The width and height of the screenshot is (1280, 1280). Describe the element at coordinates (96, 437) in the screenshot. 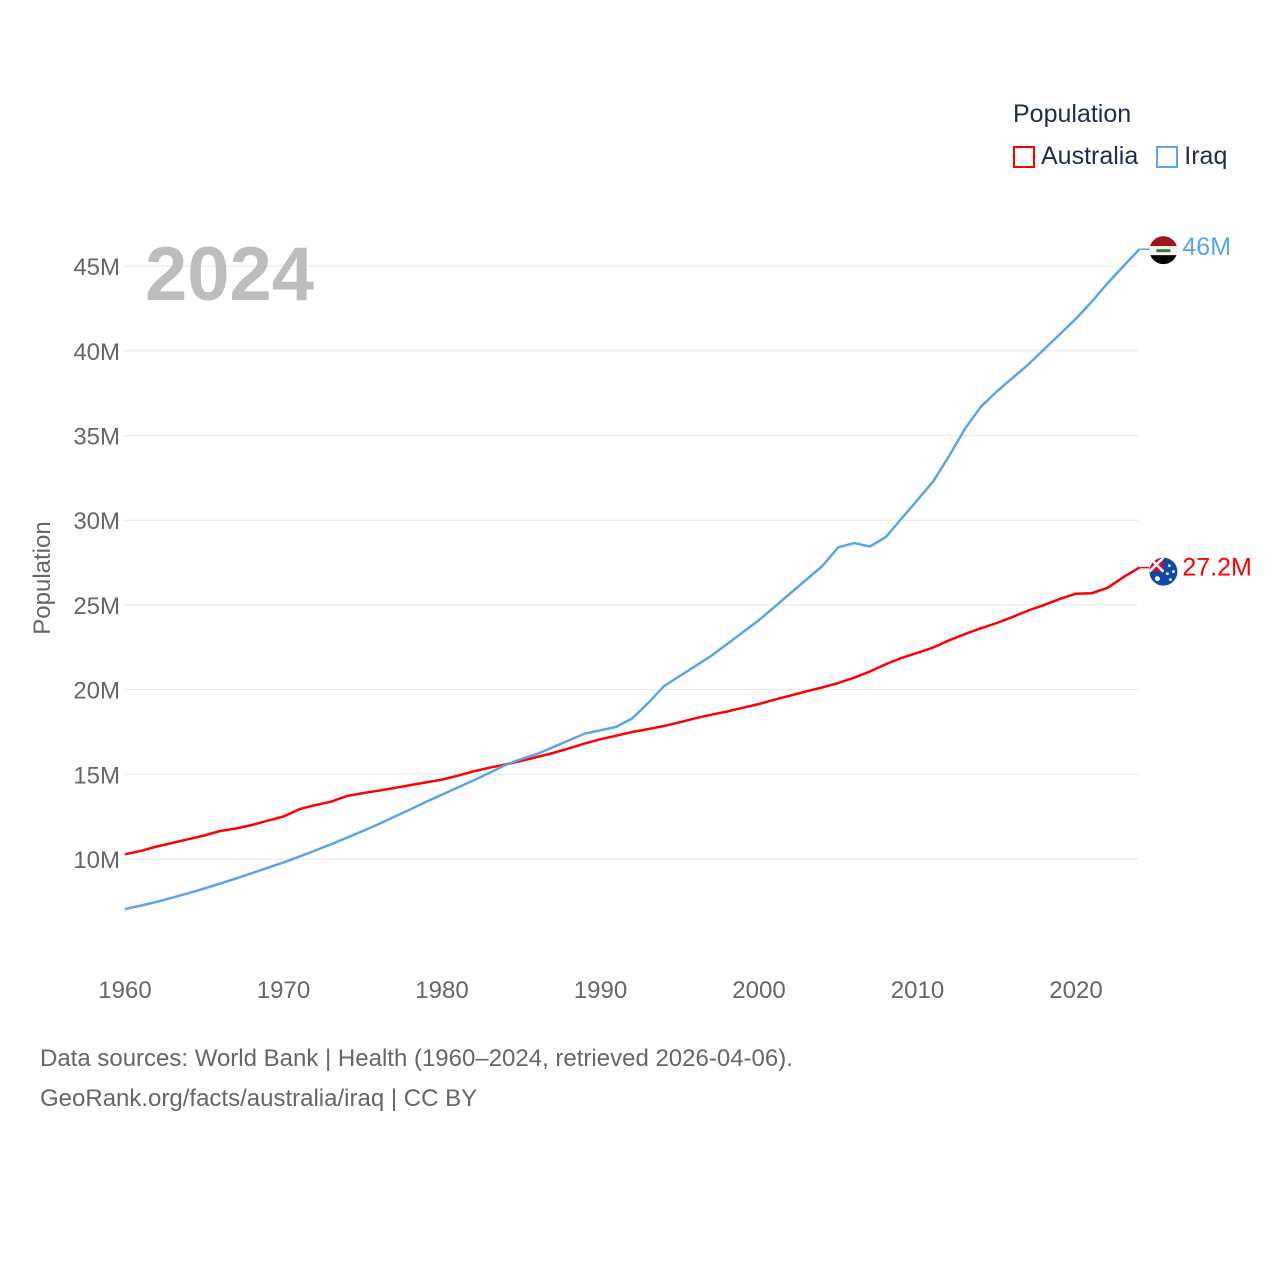

I see `y-tick-label: 35M` at that location.